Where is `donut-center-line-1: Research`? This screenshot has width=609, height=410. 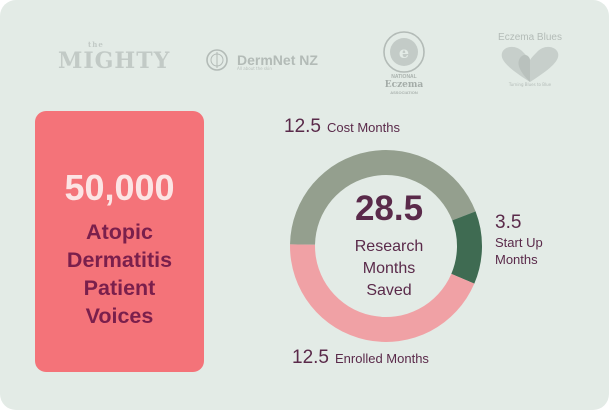
donut-center-line-1: Research is located at coordinates (389, 246).